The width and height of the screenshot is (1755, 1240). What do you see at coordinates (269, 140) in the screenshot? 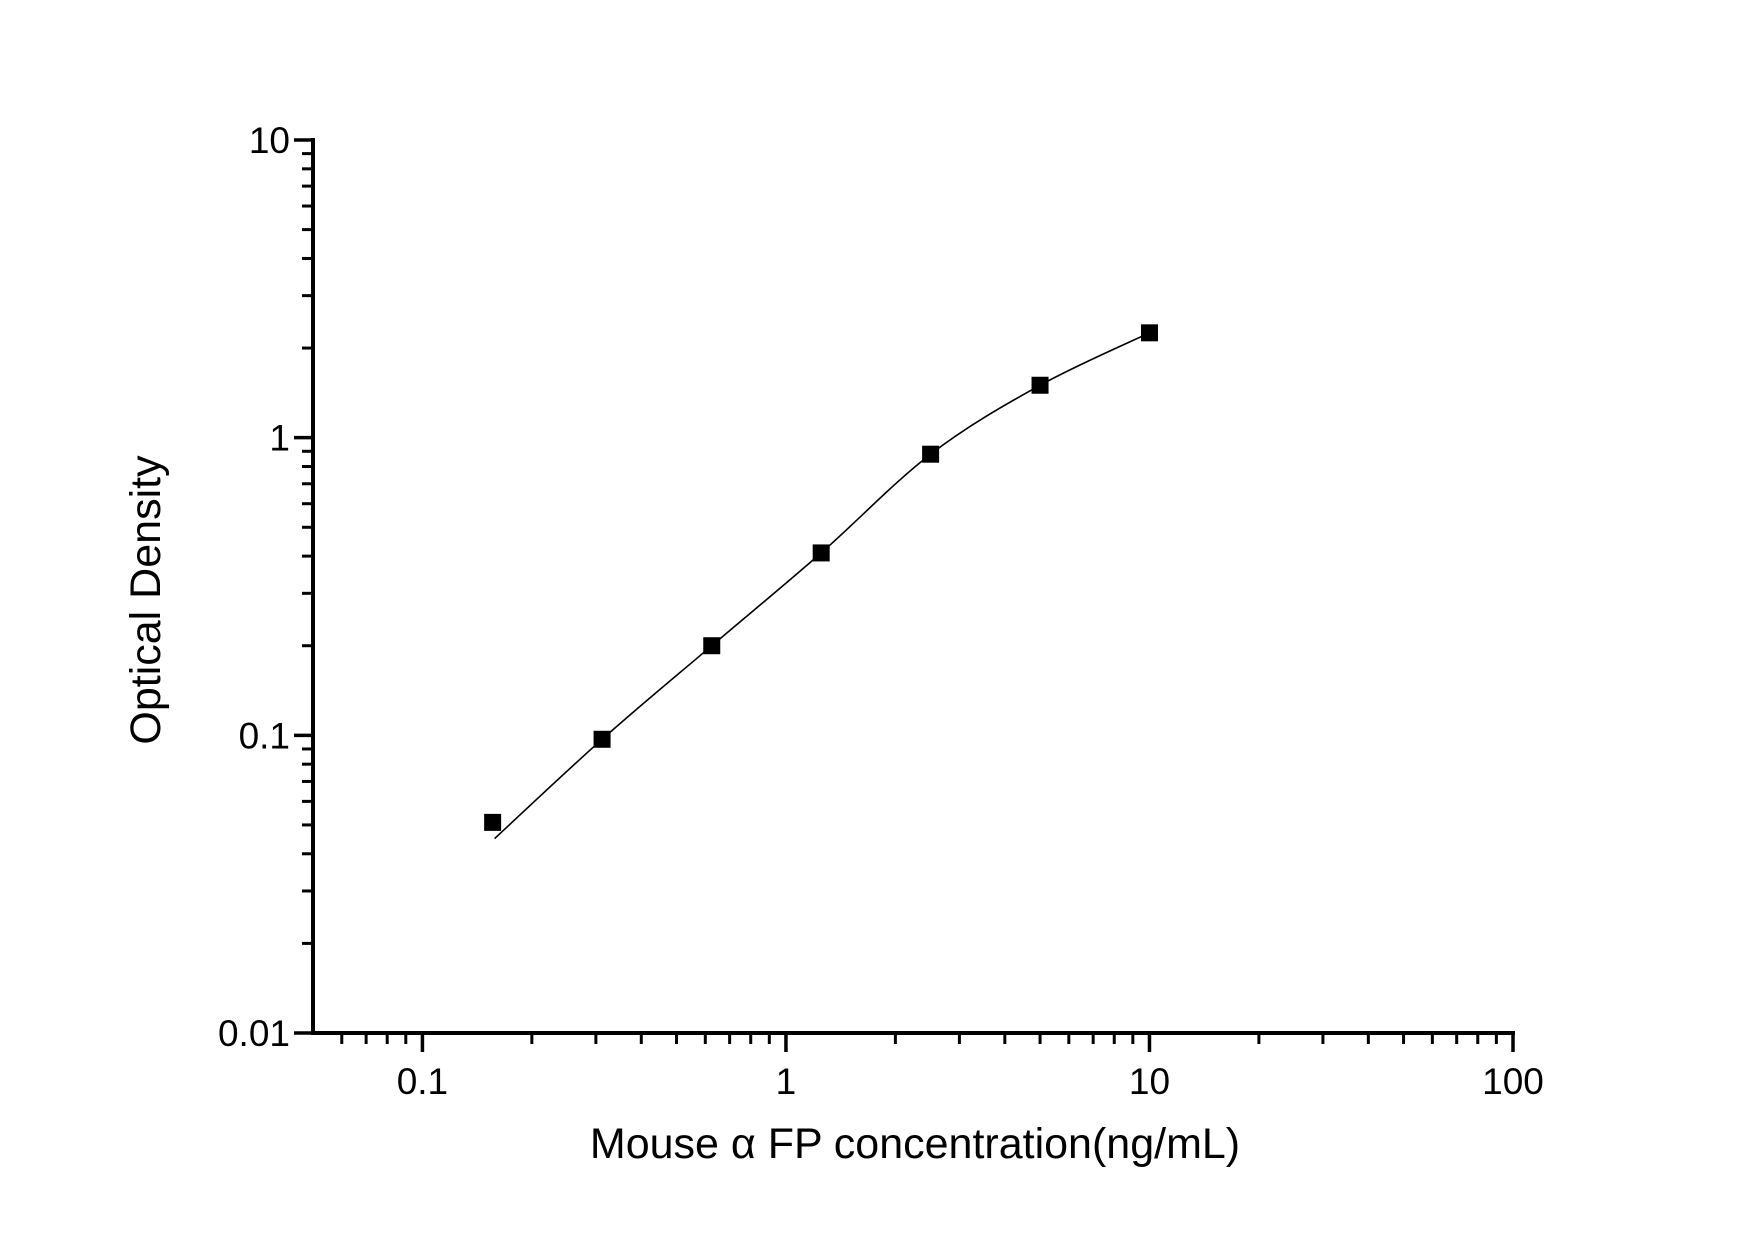
I see `y-tick-label: 10` at bounding box center [269, 140].